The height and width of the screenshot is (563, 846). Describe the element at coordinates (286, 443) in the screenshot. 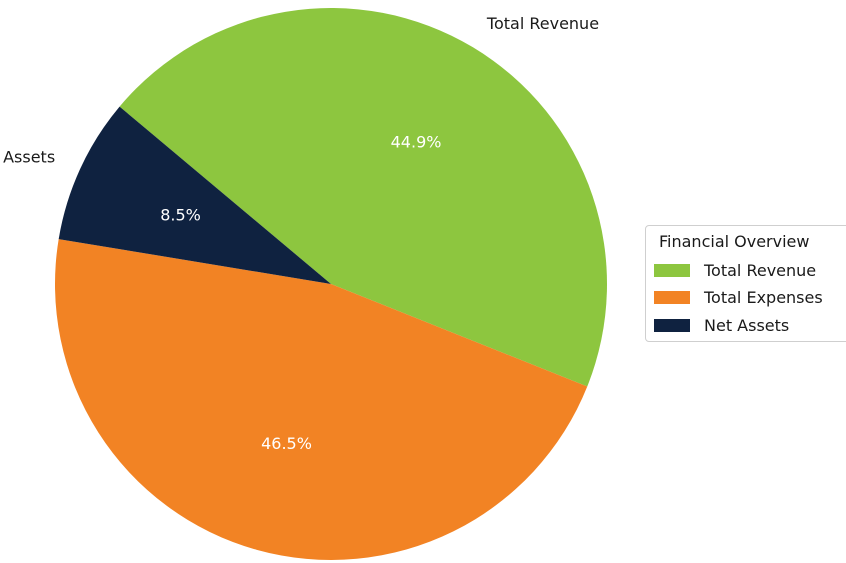

I see `pie-percent-label-total-expenses: 46.5%` at that location.